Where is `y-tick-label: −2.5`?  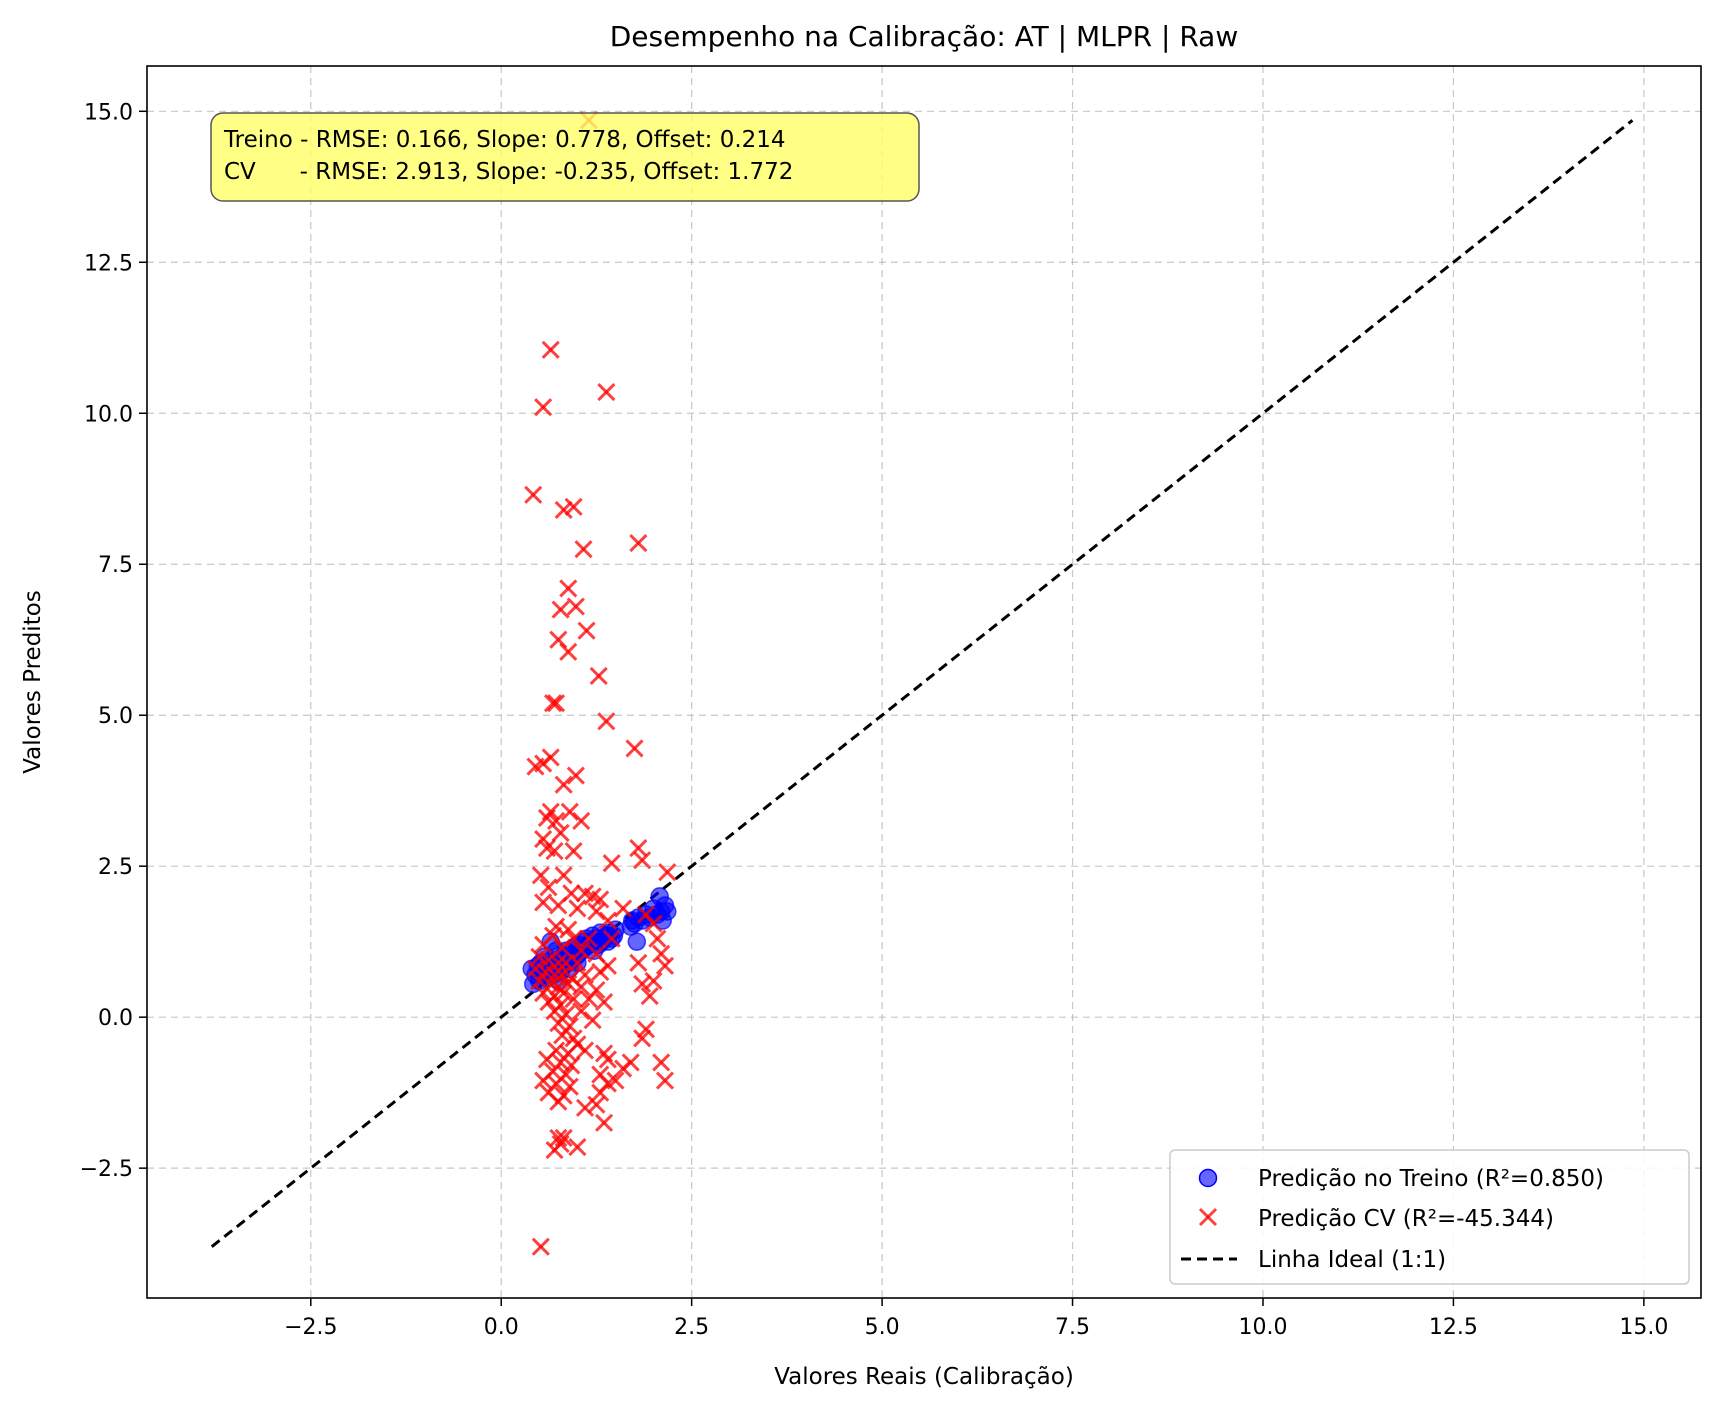 y-tick-label: −2.5 is located at coordinates (106, 1169).